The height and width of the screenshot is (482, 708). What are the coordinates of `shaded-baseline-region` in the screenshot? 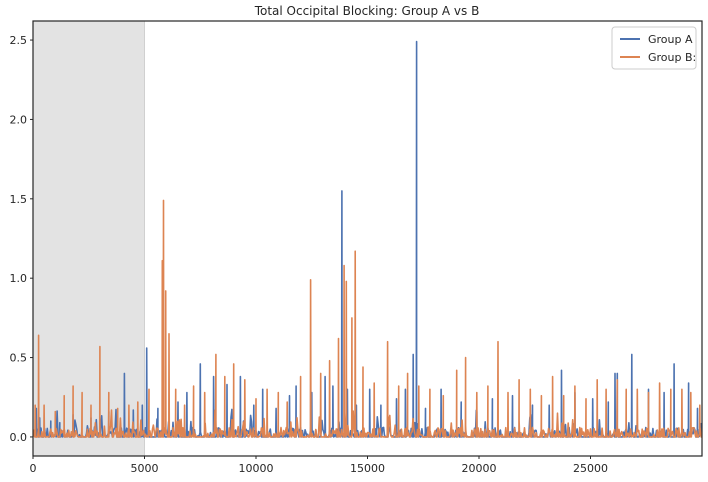 It's located at (89, 238).